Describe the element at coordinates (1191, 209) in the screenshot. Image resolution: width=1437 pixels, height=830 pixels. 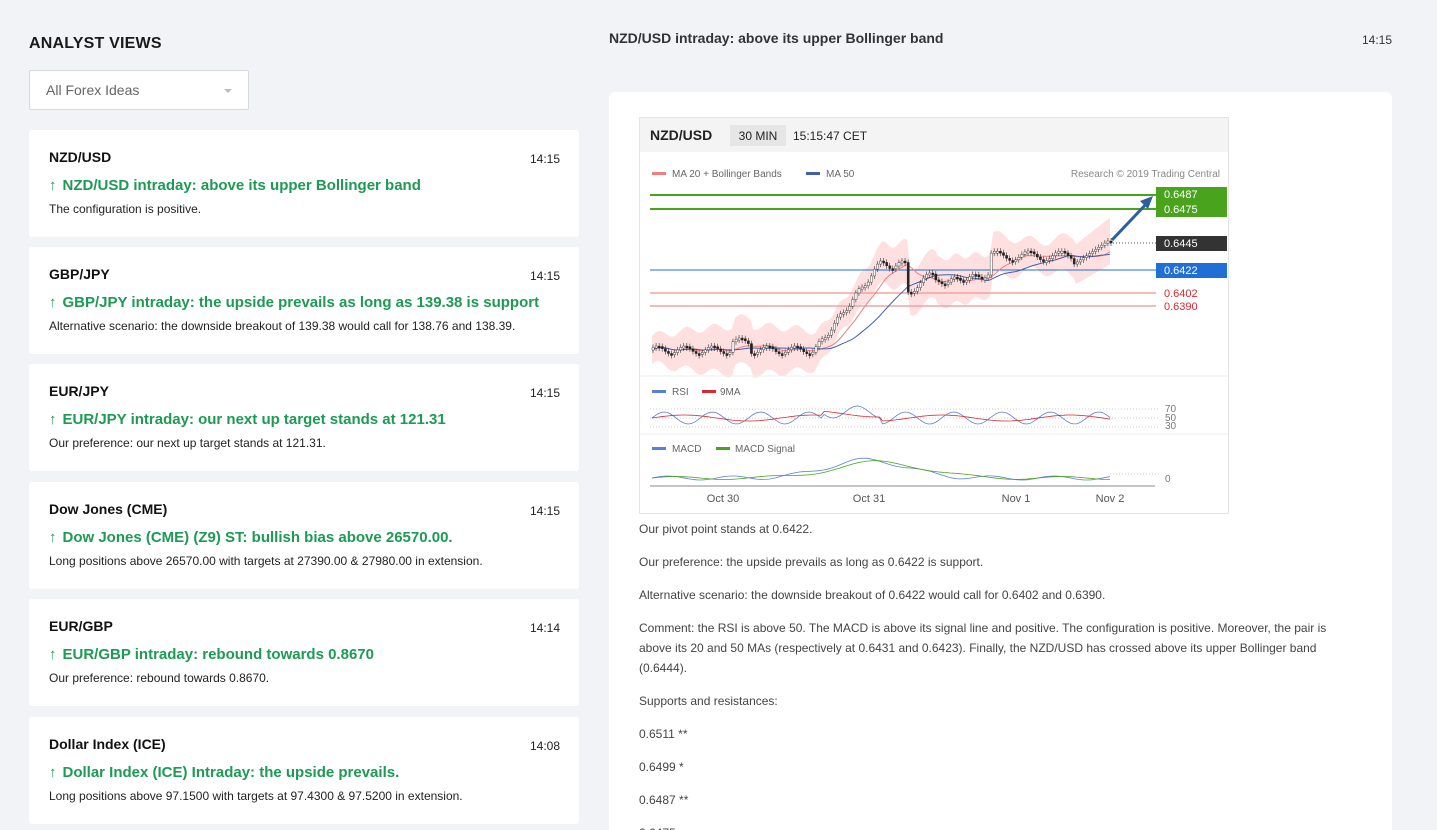
I see `resistance-2-badge` at that location.